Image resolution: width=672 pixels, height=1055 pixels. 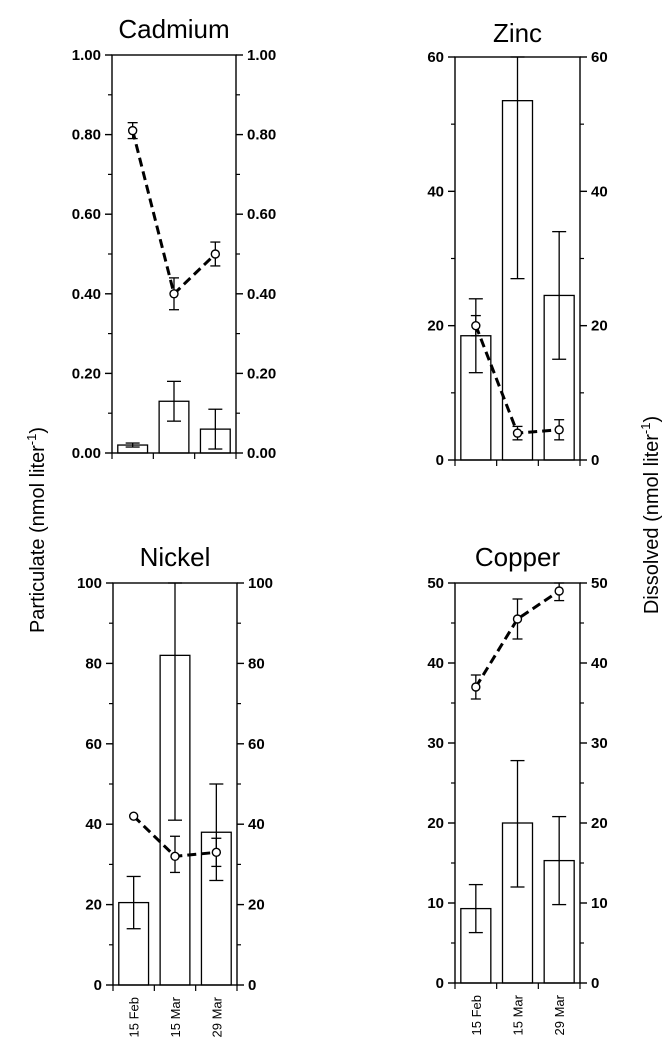 What do you see at coordinates (261, 453) in the screenshot?
I see `y-tick-label-right: 0.00` at bounding box center [261, 453].